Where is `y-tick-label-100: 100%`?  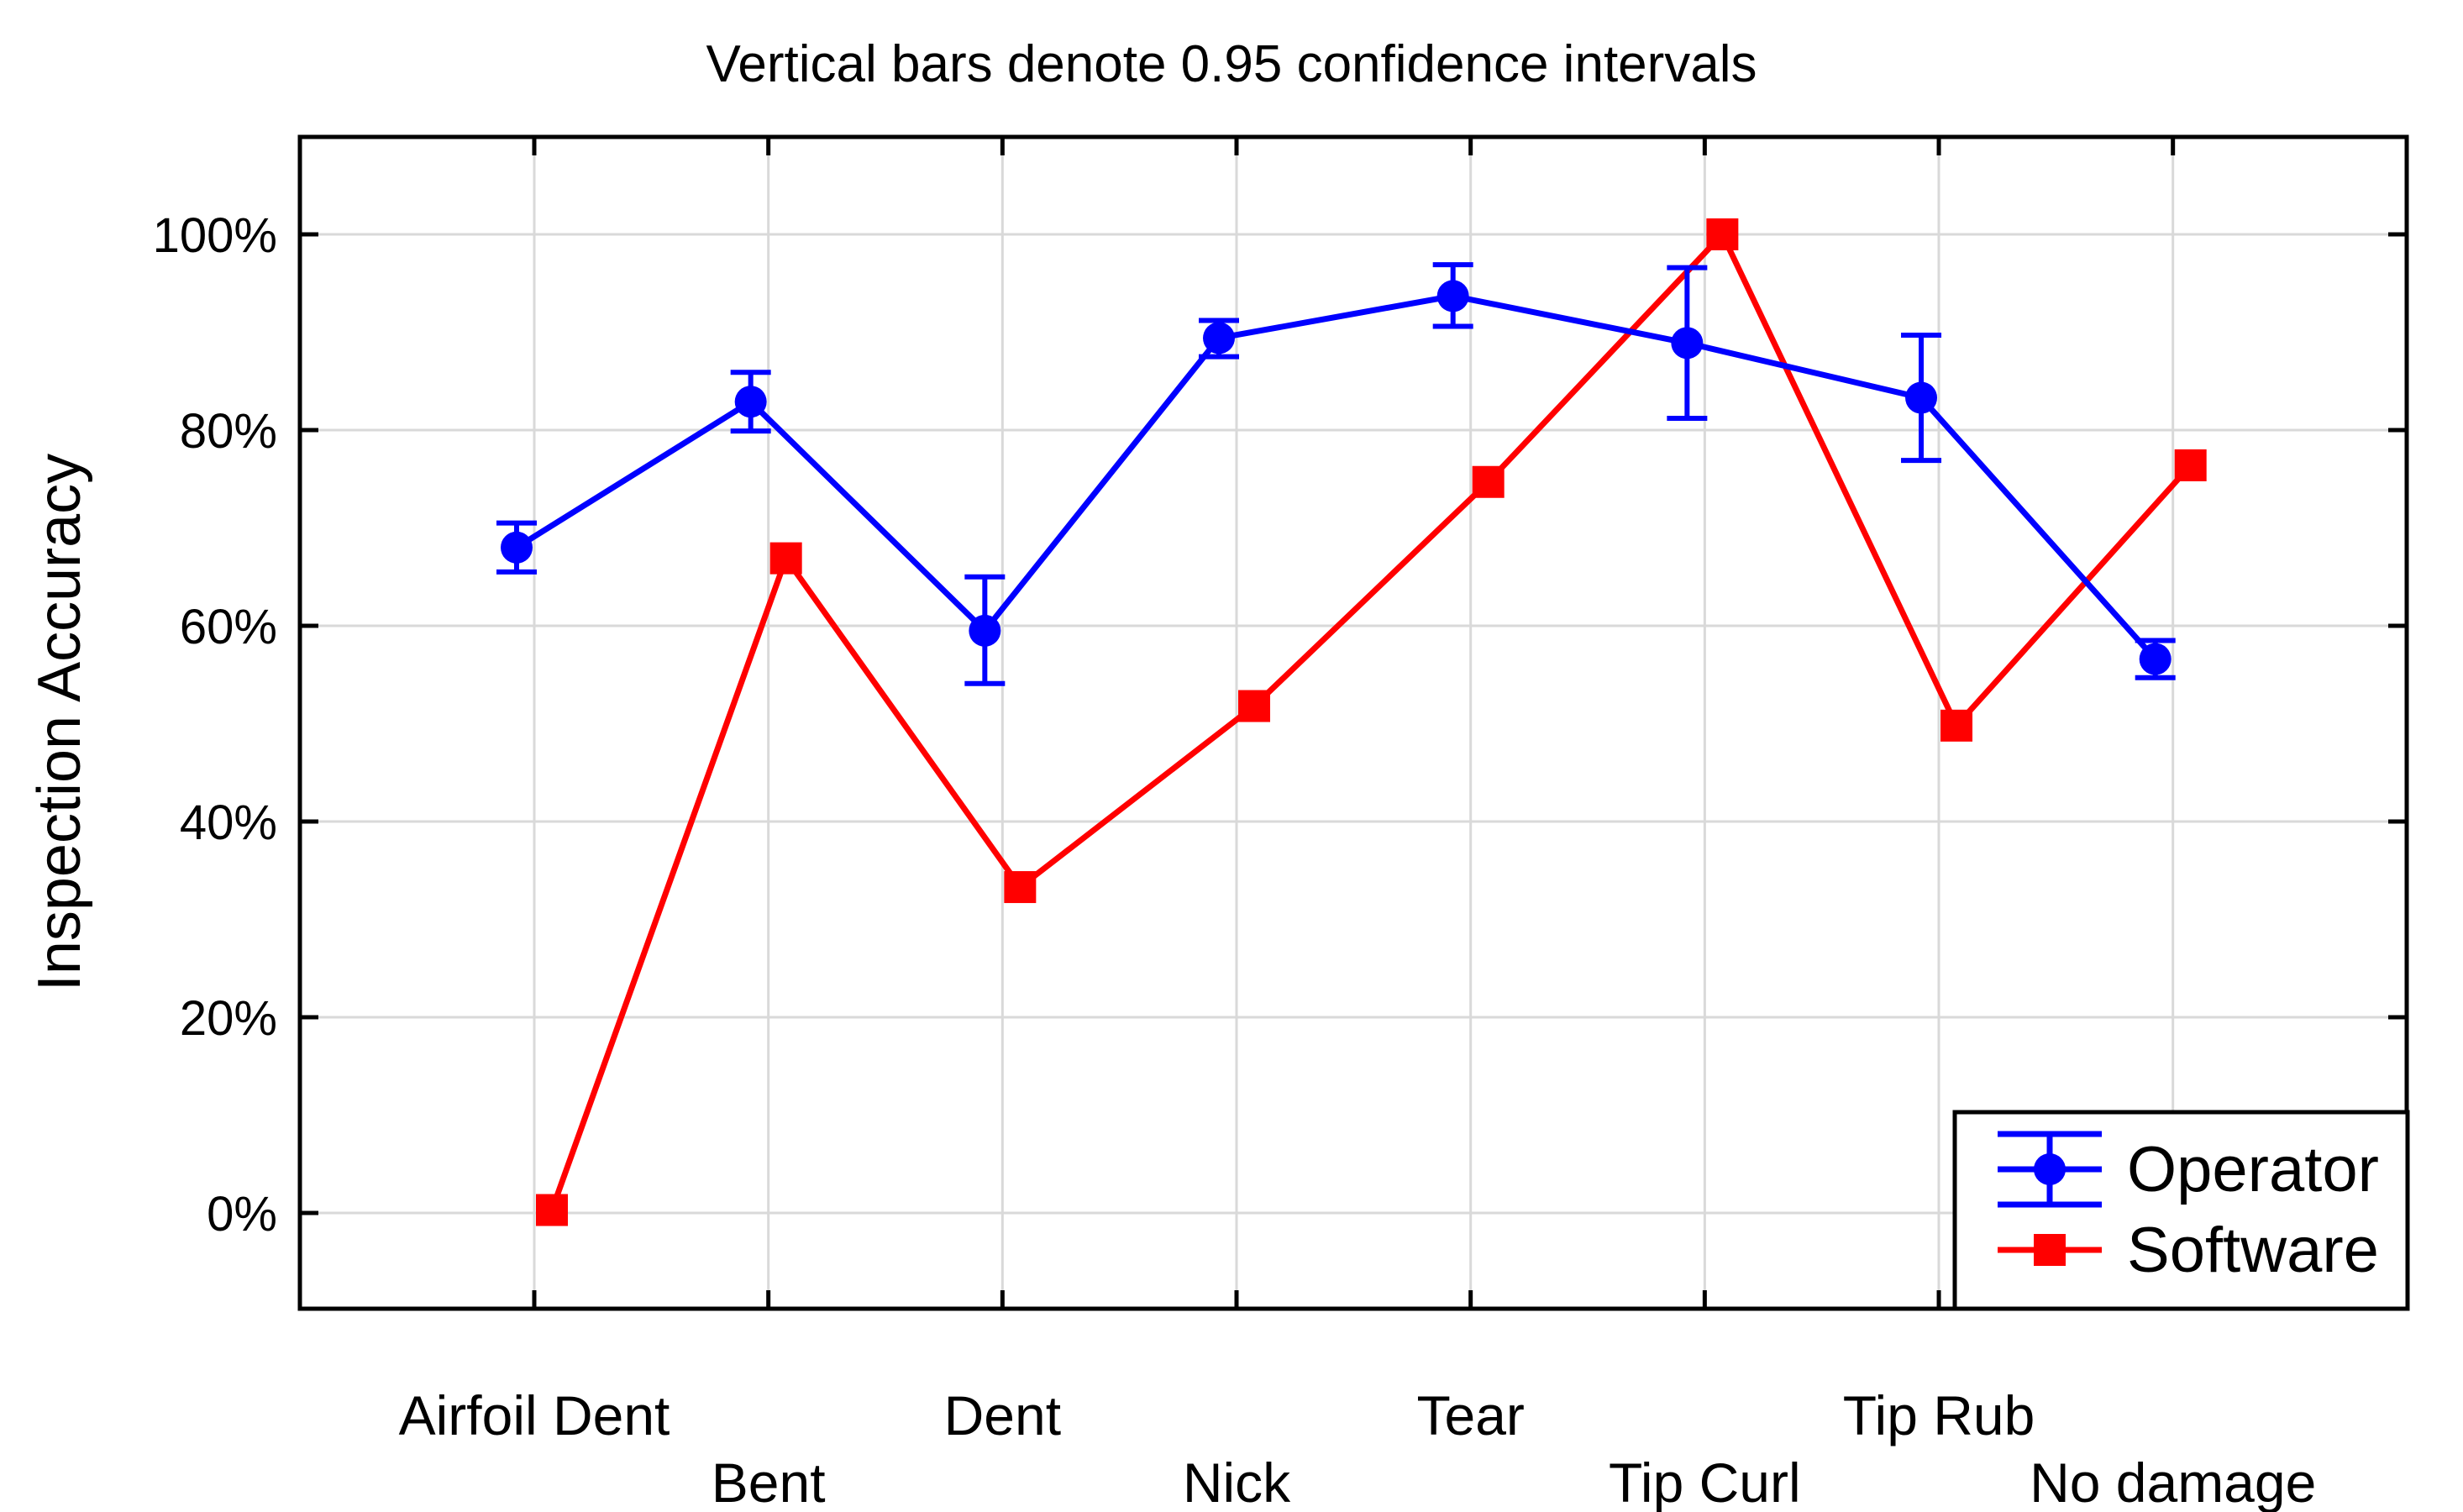 y-tick-label-100: 100% is located at coordinates (215, 235).